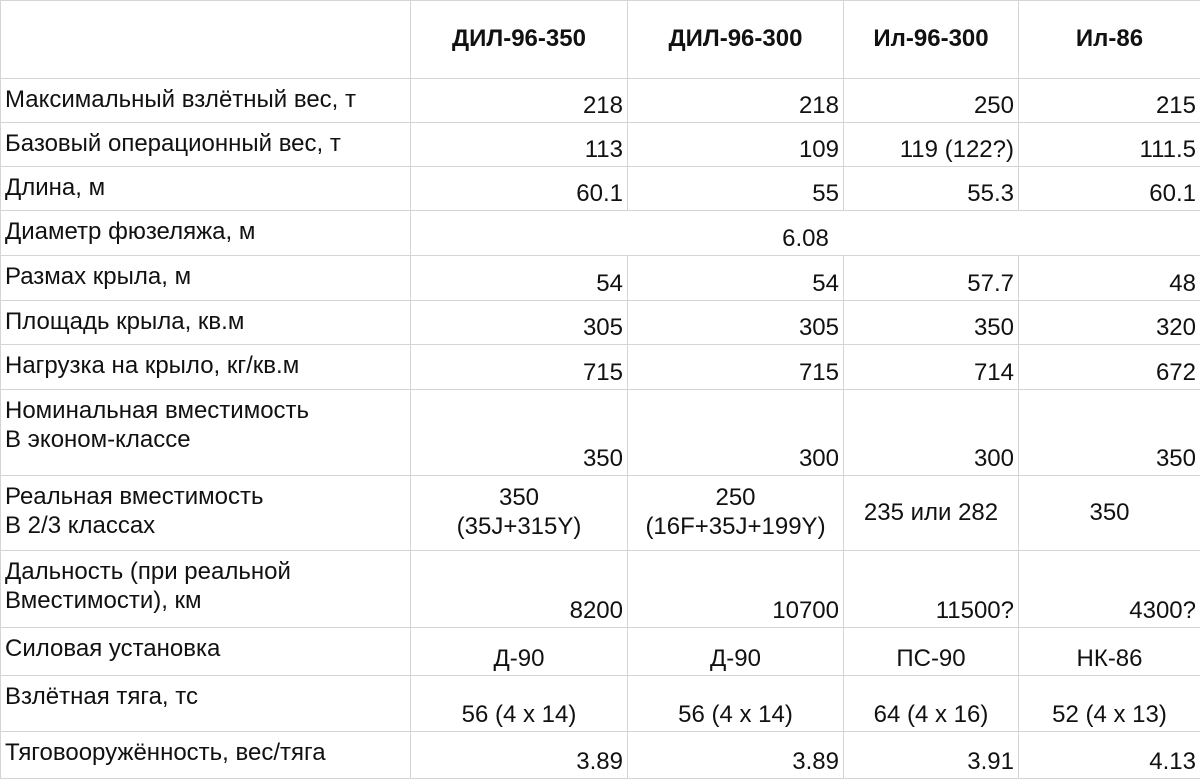 This screenshot has width=1200, height=784. Describe the element at coordinates (1109, 755) in the screenshot. I see `table-cell: 4.13` at that location.